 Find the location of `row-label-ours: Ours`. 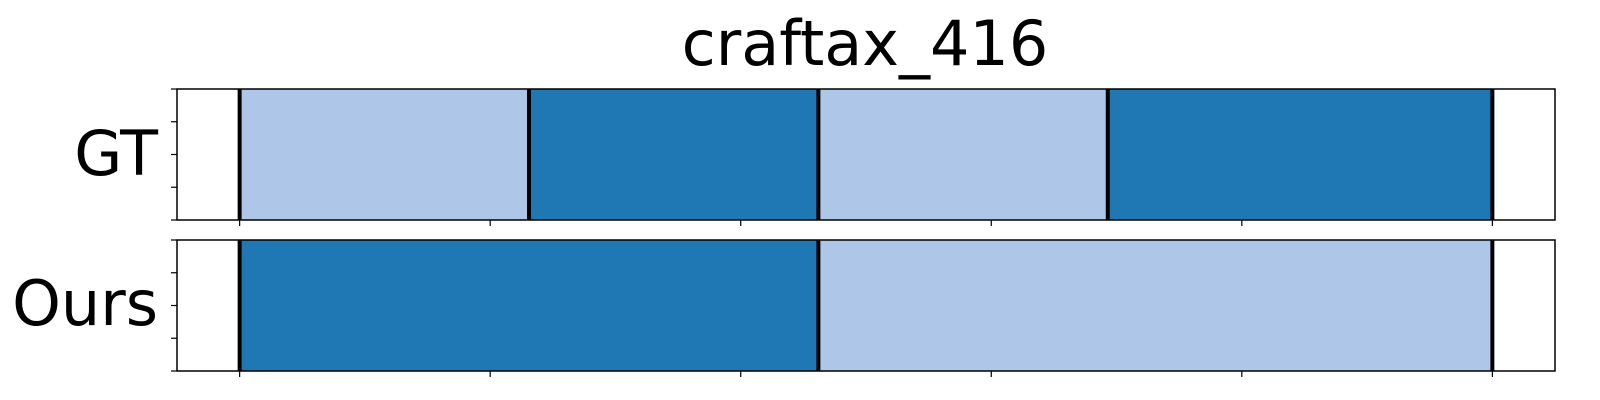

row-label-ours: Ours is located at coordinates (85, 303).